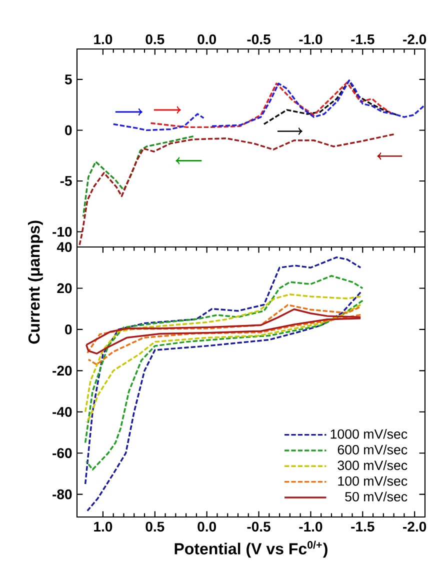  Describe the element at coordinates (373, 465) in the screenshot. I see `legend-label: 300 mV/sec` at that location.